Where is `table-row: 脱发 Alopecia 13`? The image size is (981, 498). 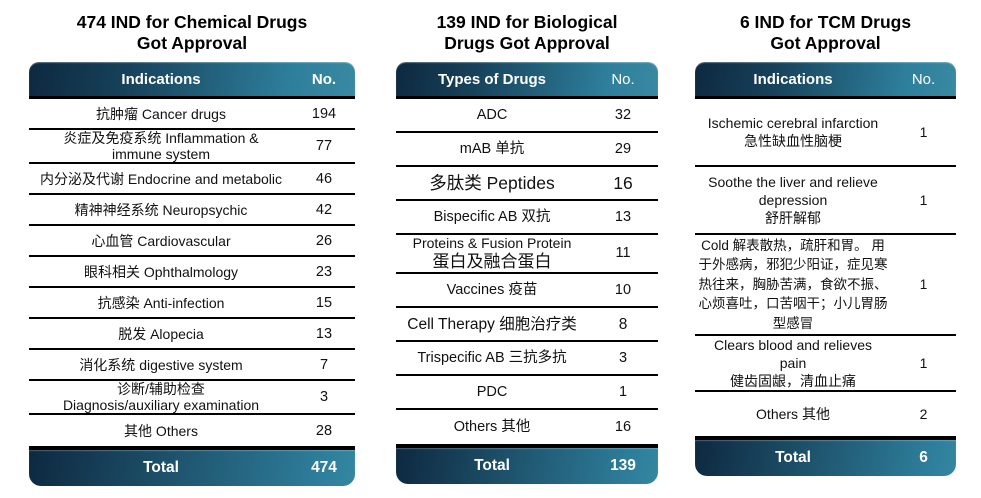 table-row: 脱发 Alopecia 13 is located at coordinates (192, 334).